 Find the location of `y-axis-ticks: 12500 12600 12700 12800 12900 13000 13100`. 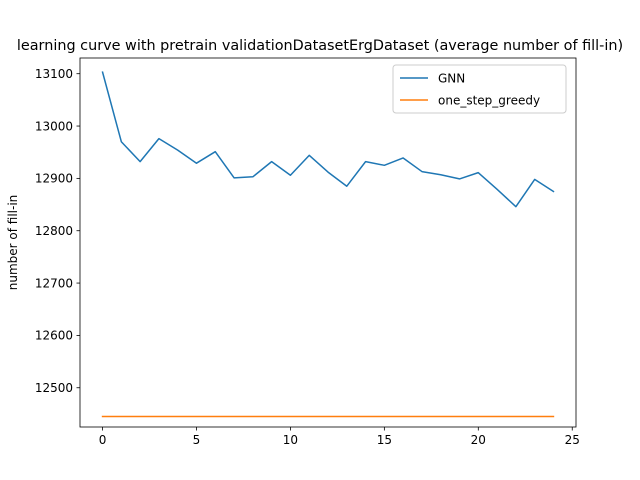

y-axis-ticks: 12500 12600 12700 12800 12900 13000 13100 is located at coordinates (57, 231).